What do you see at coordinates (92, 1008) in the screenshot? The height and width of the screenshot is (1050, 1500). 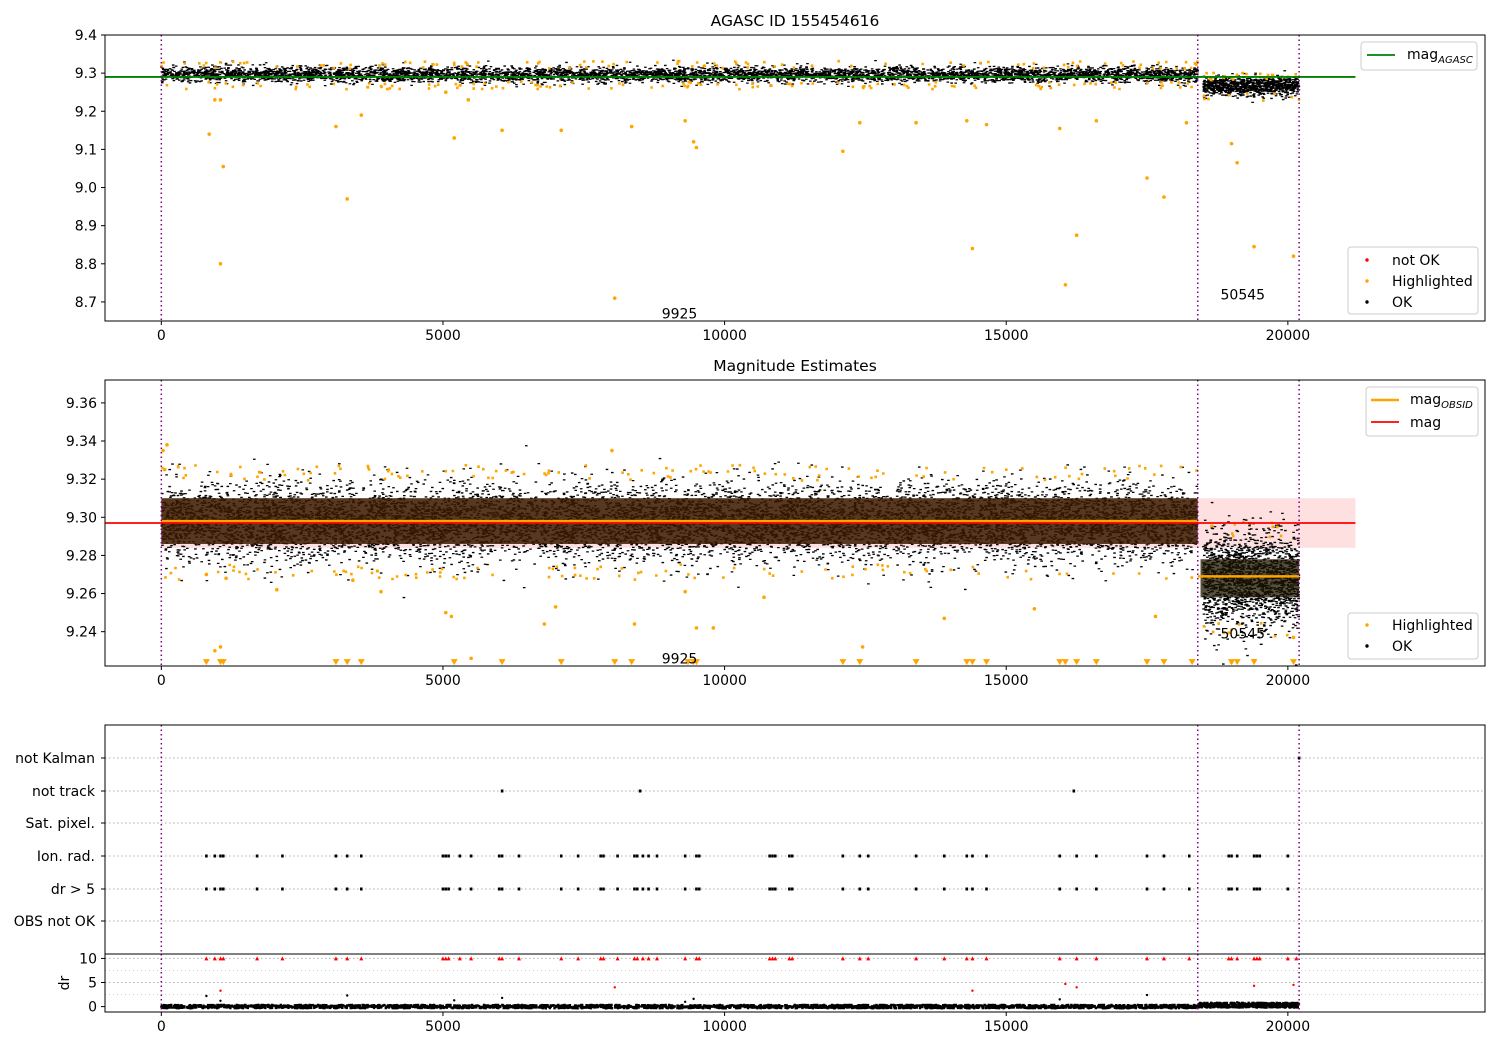 I see `dr-ytick-label: 0` at bounding box center [92, 1008].